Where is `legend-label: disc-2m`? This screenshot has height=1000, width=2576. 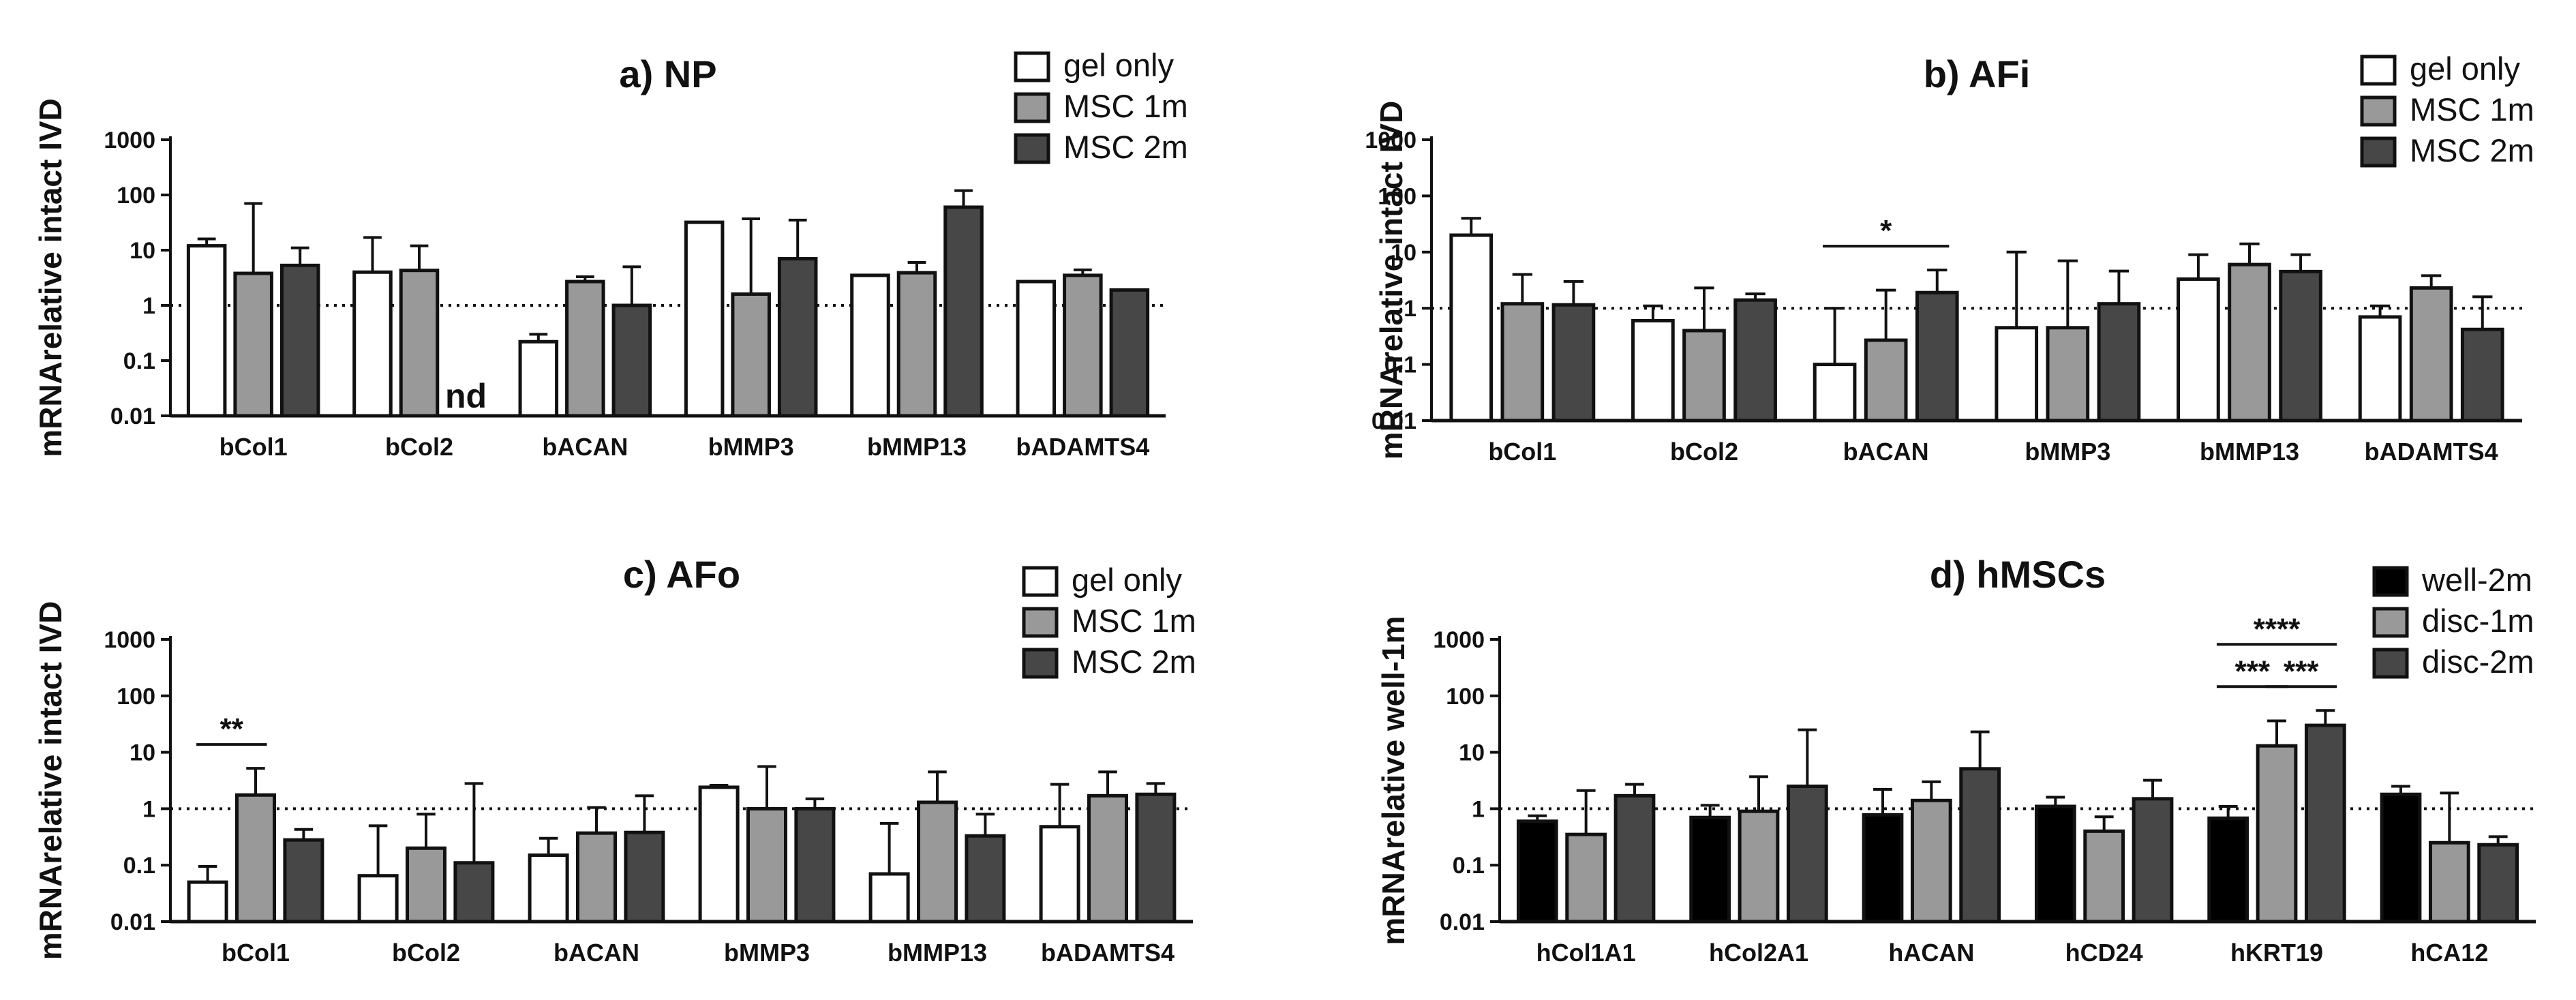 legend-label: disc-2m is located at coordinates (2478, 661).